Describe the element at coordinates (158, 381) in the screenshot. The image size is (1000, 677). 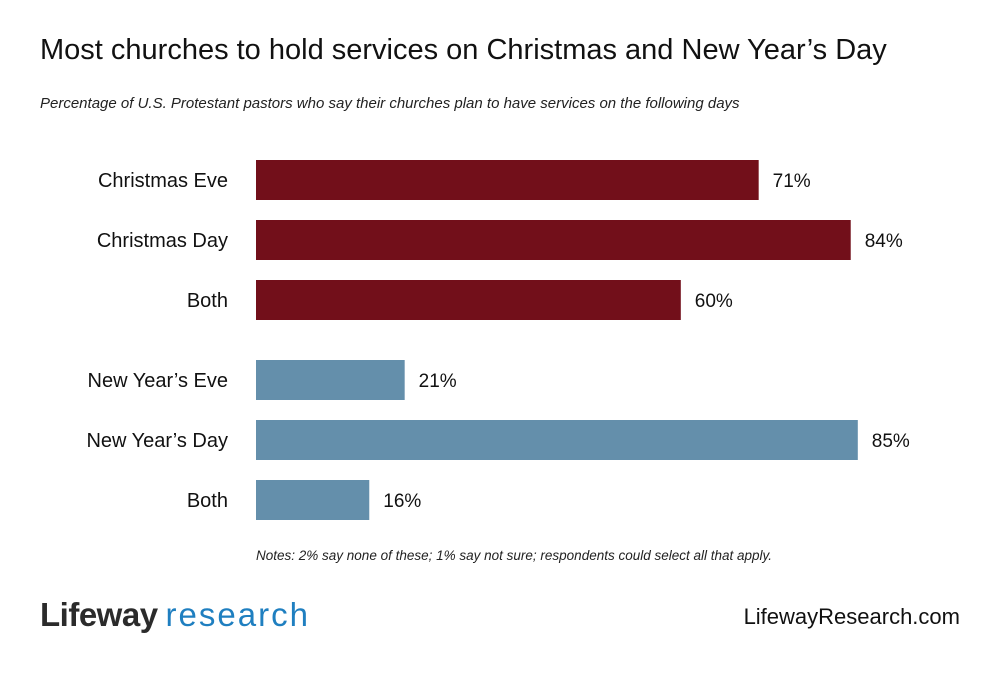
I see `category-label: New Year’s Eve` at that location.